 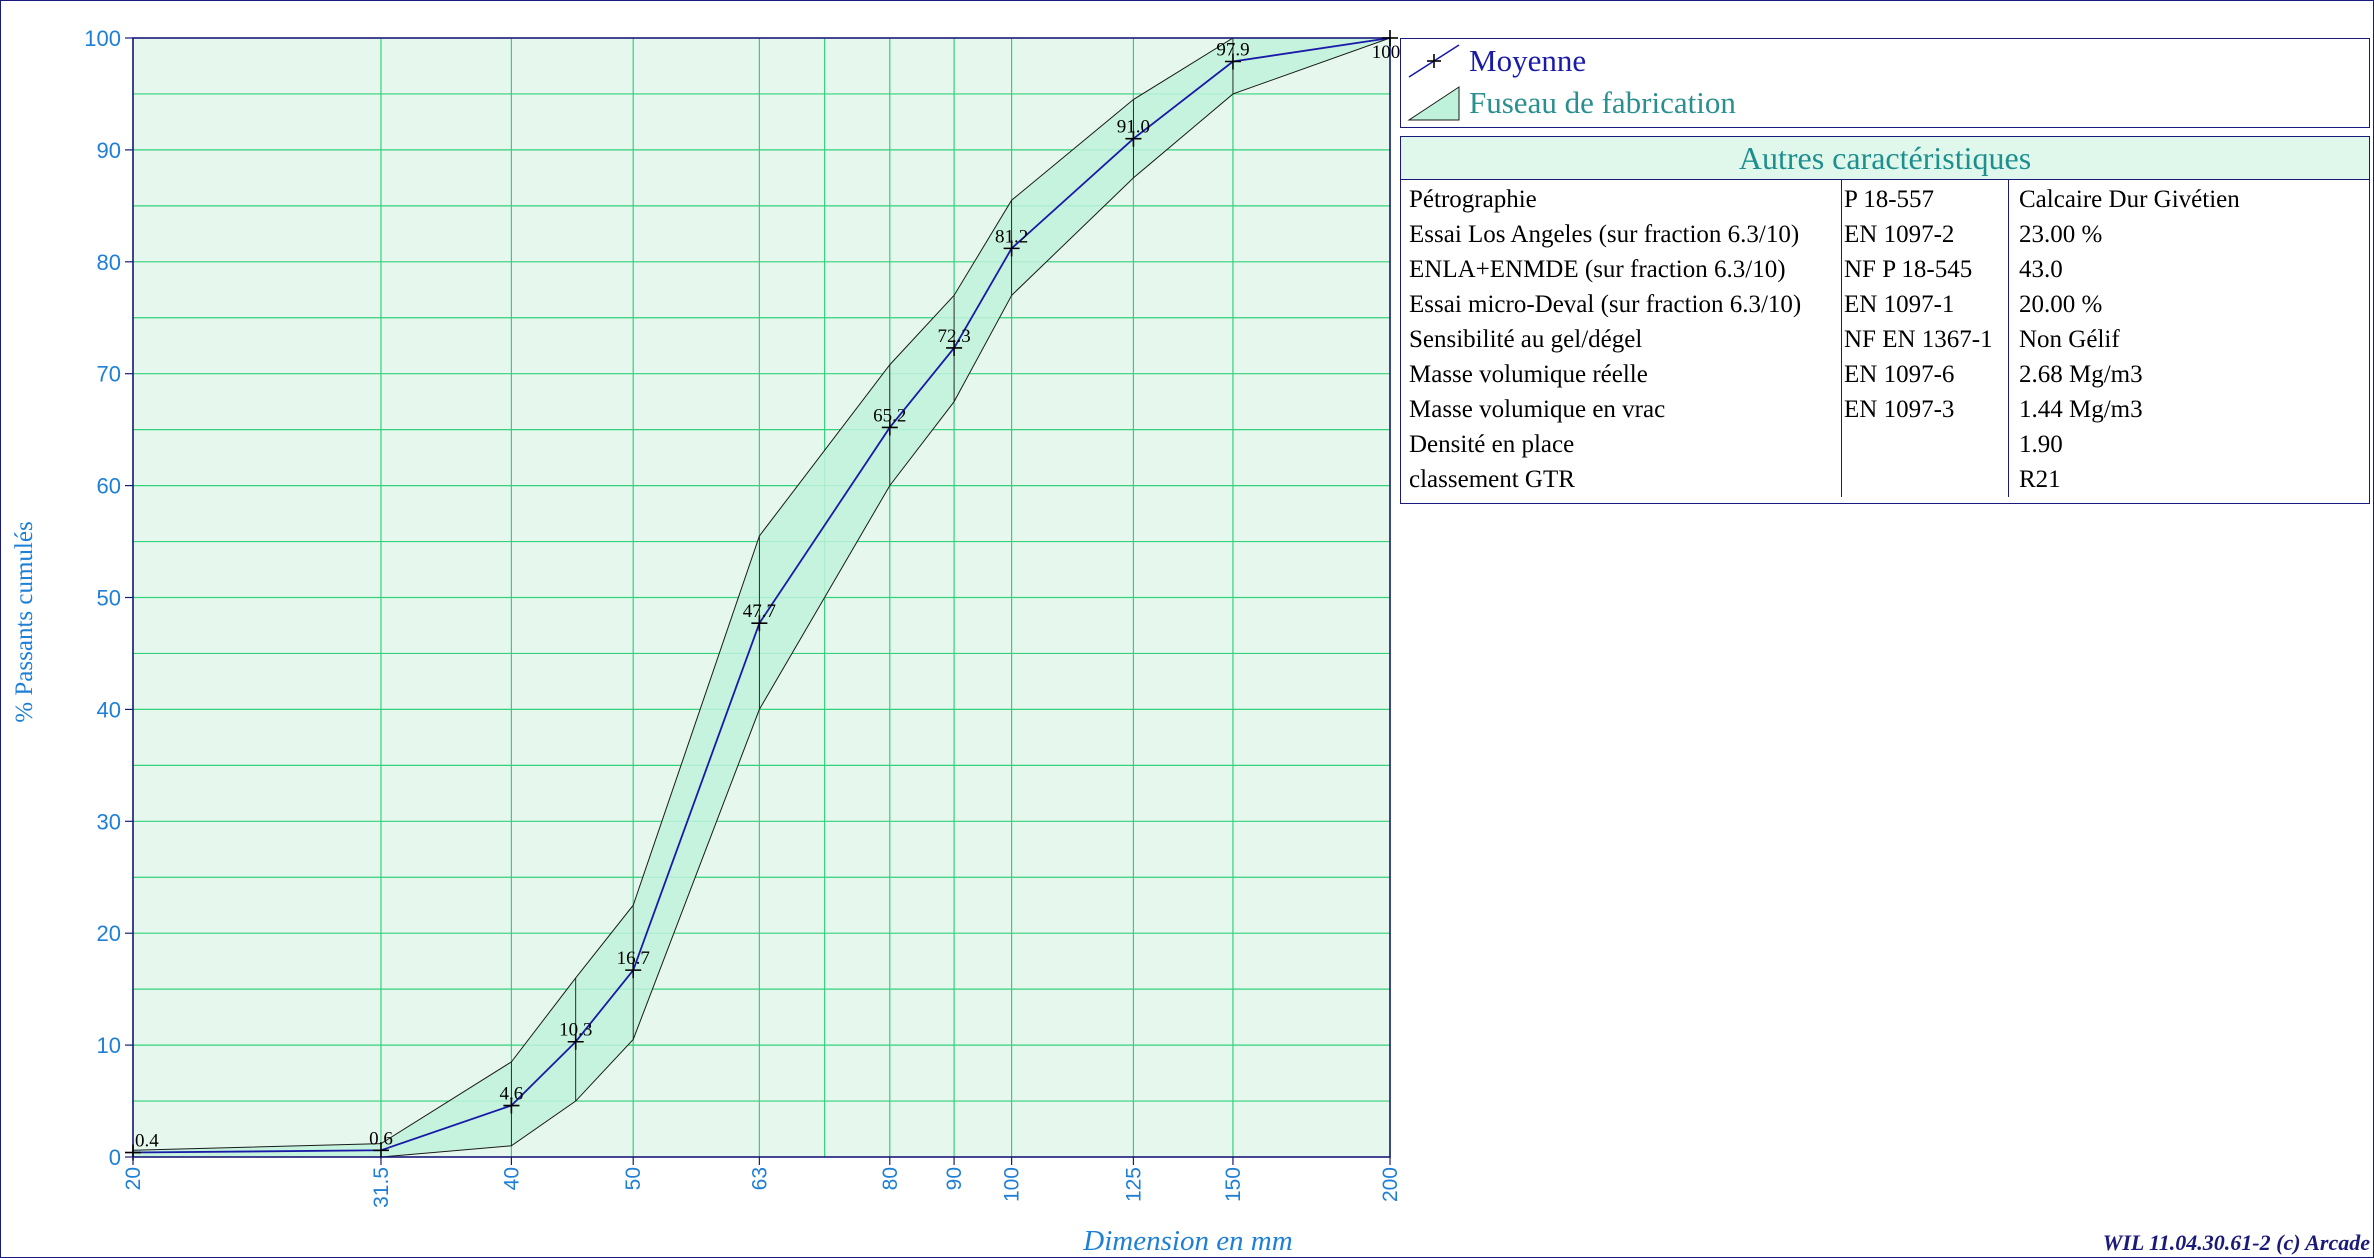 I want to click on characteristics-title: Autres caractéristiques, so click(x=1885, y=158).